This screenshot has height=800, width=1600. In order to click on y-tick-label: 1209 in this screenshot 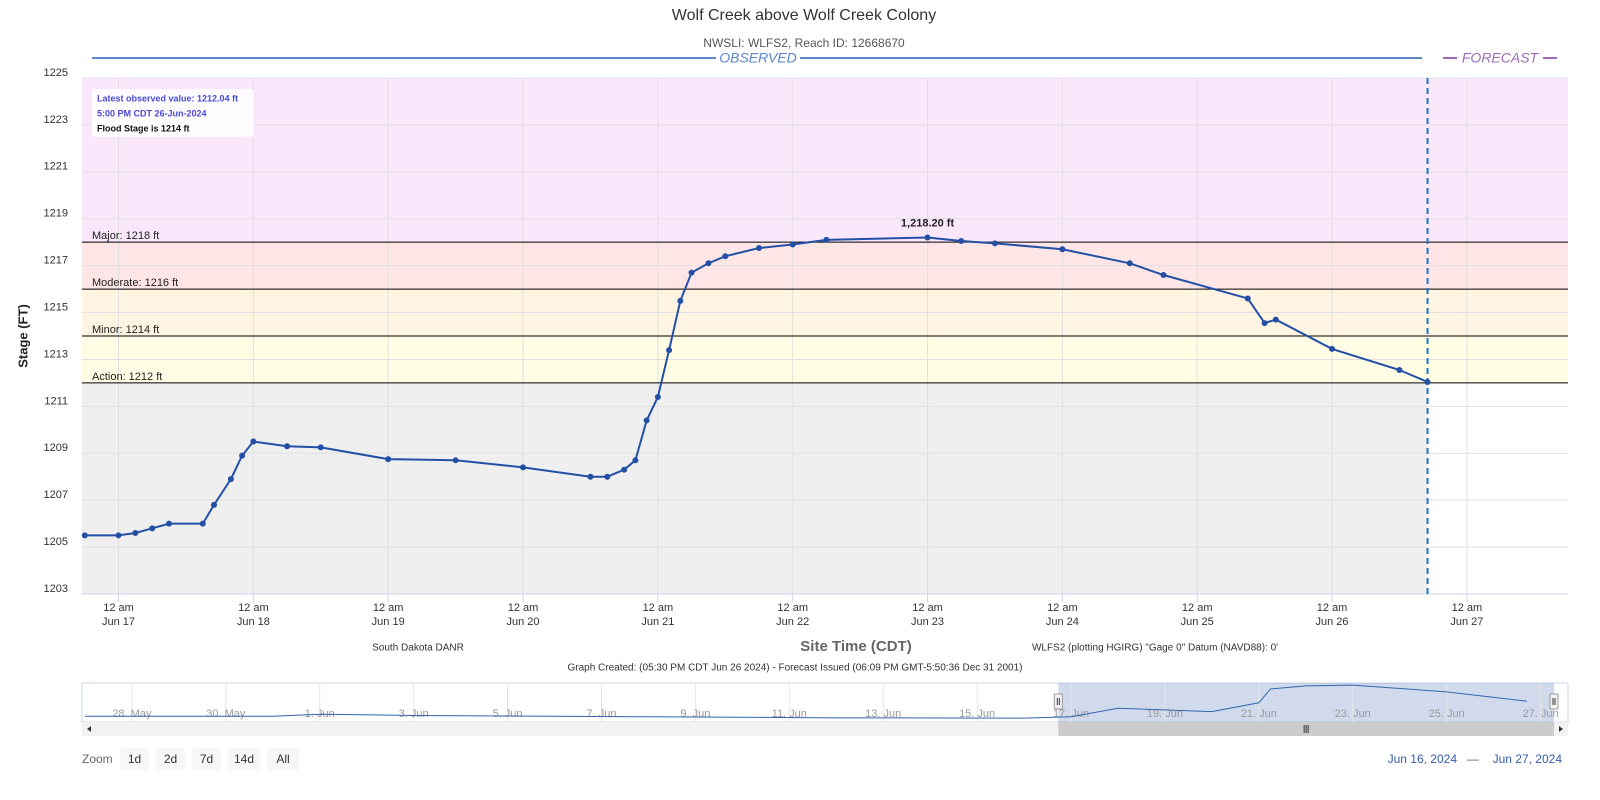, I will do `click(56, 448)`.